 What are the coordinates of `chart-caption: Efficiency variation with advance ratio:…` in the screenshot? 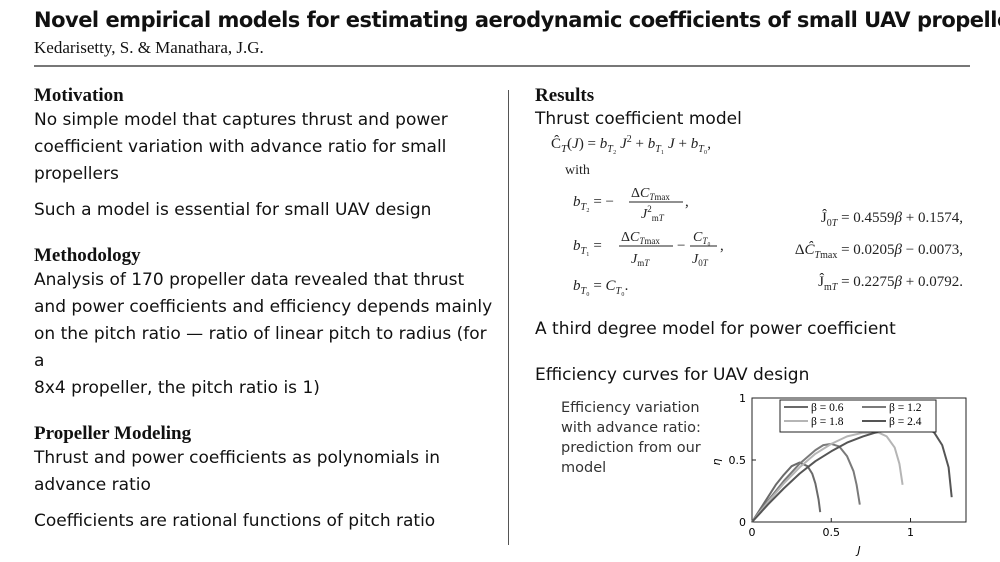 It's located at (631, 438).